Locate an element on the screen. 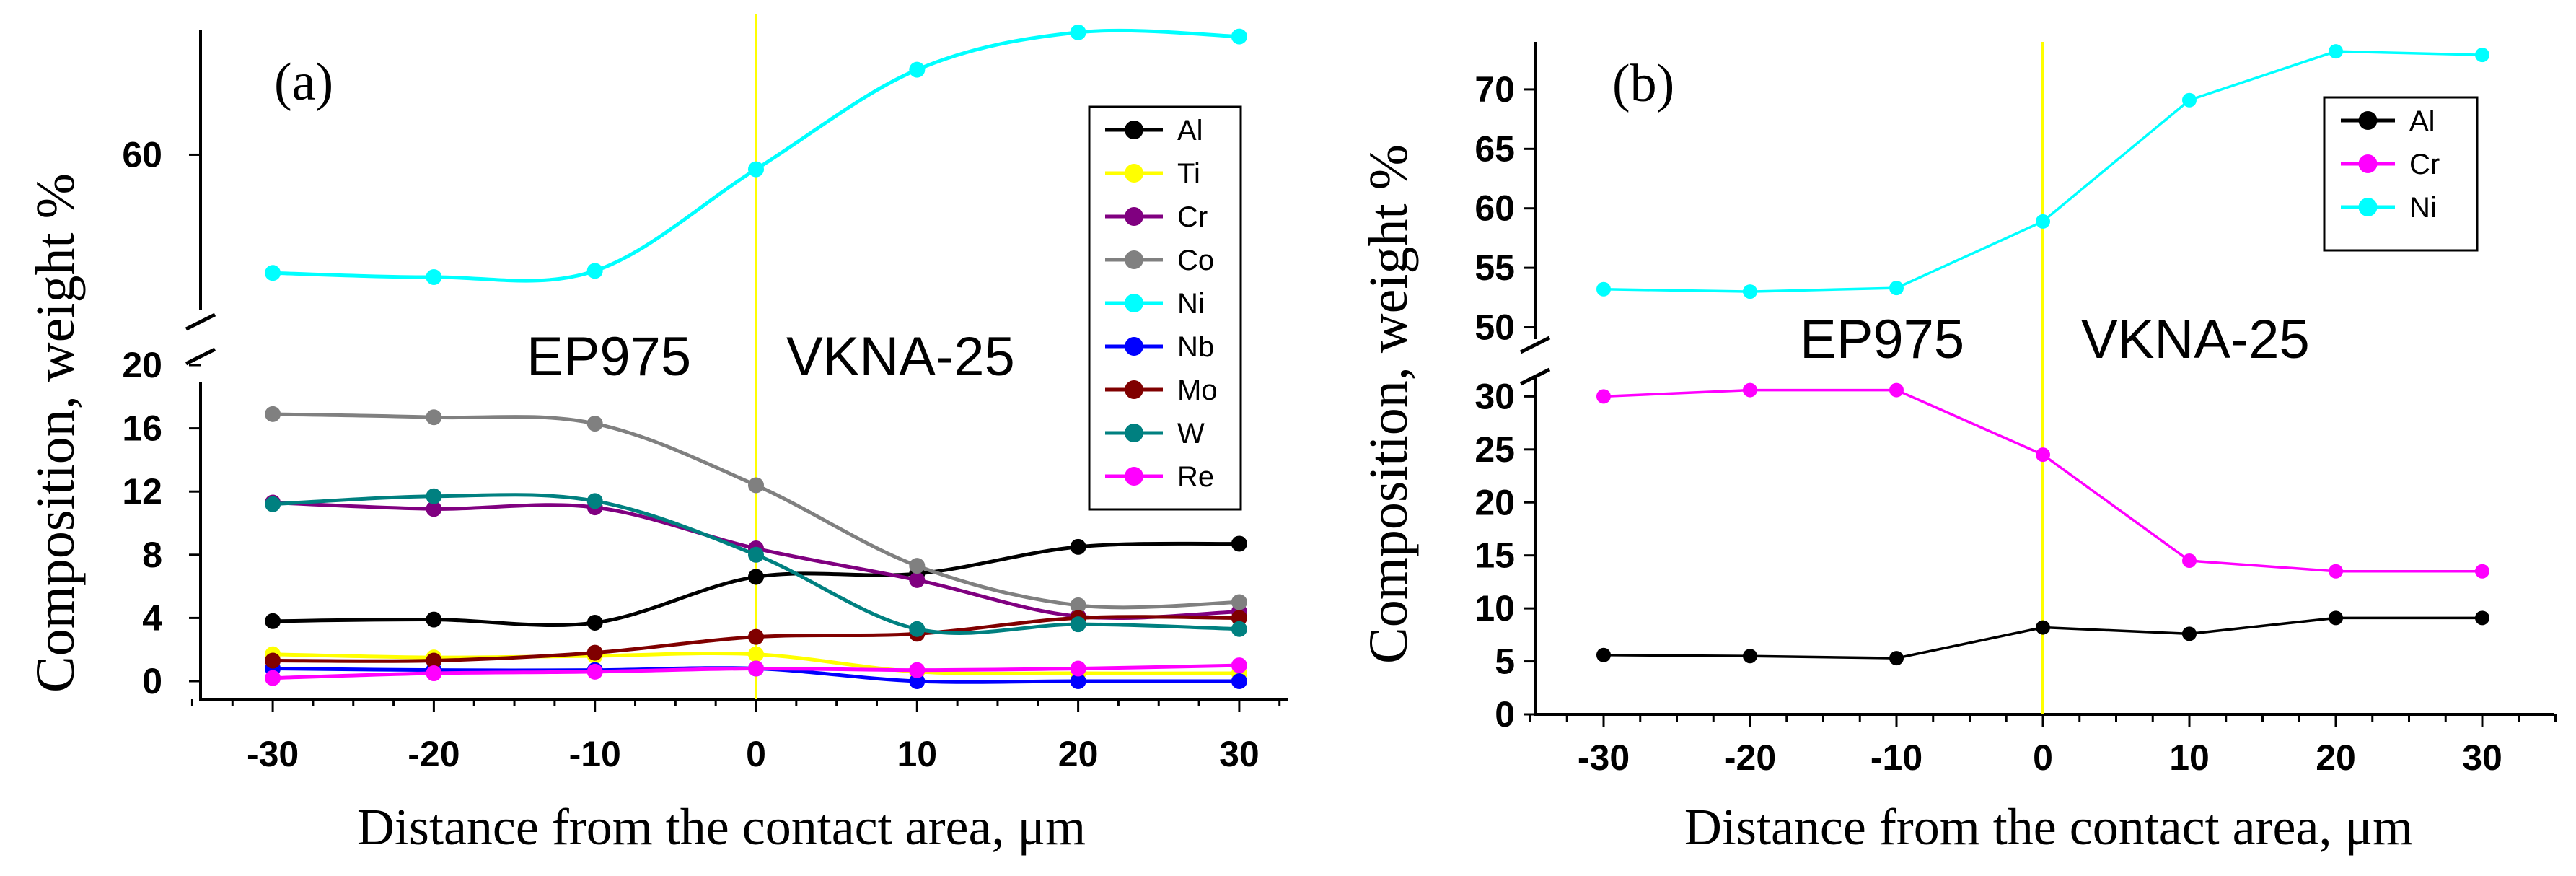 The width and height of the screenshot is (2576, 876). y-tick-label: 50 is located at coordinates (1494, 327).